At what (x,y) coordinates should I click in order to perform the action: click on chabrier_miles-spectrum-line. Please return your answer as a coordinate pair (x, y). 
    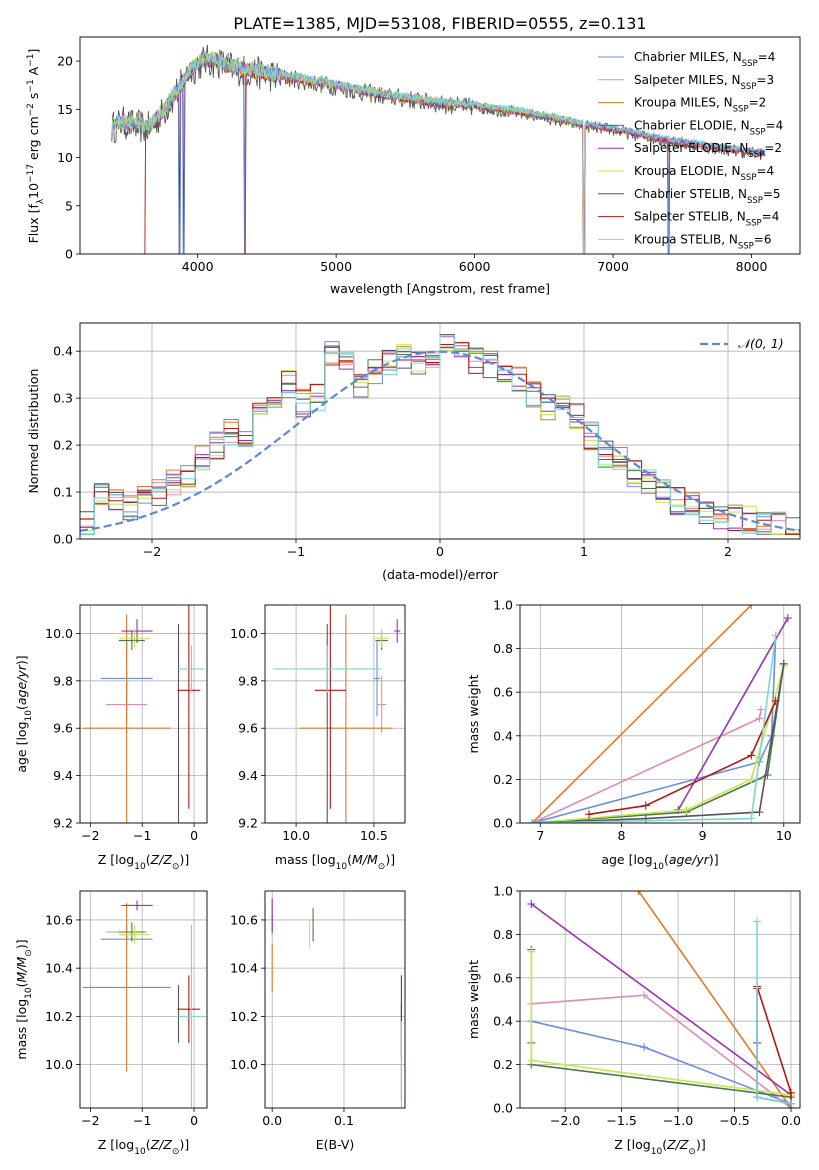
    Looking at the image, I should click on (438, 153).